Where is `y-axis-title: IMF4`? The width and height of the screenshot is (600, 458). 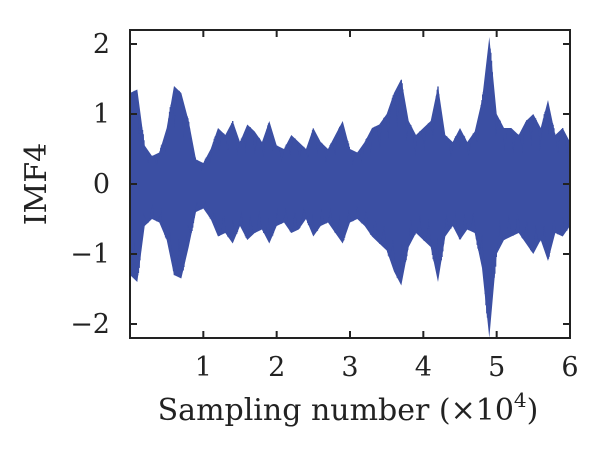 y-axis-title: IMF4 is located at coordinates (36, 184).